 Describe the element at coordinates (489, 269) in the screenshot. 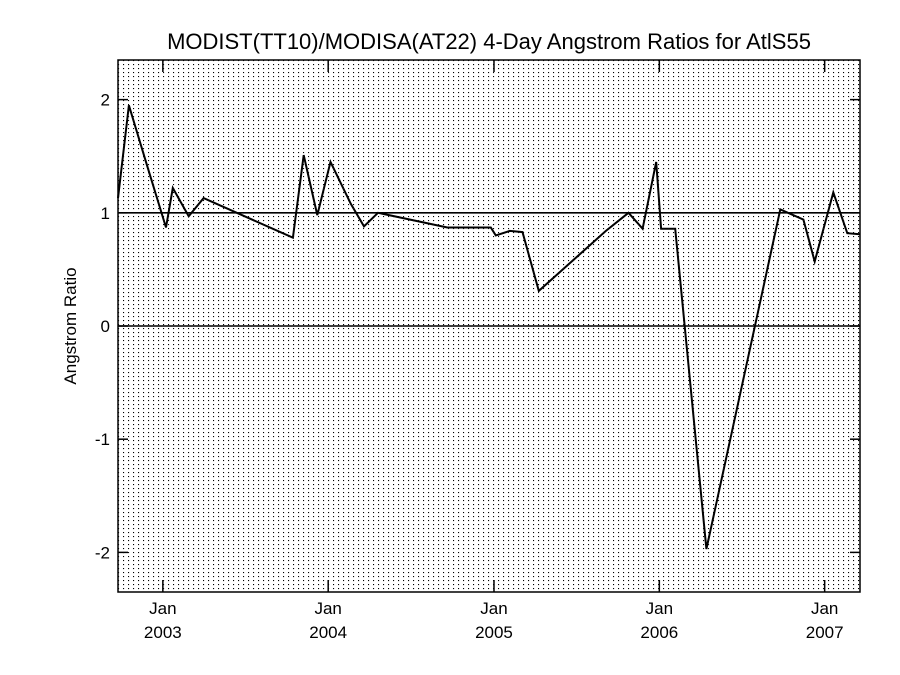

I see `reference-lines` at that location.